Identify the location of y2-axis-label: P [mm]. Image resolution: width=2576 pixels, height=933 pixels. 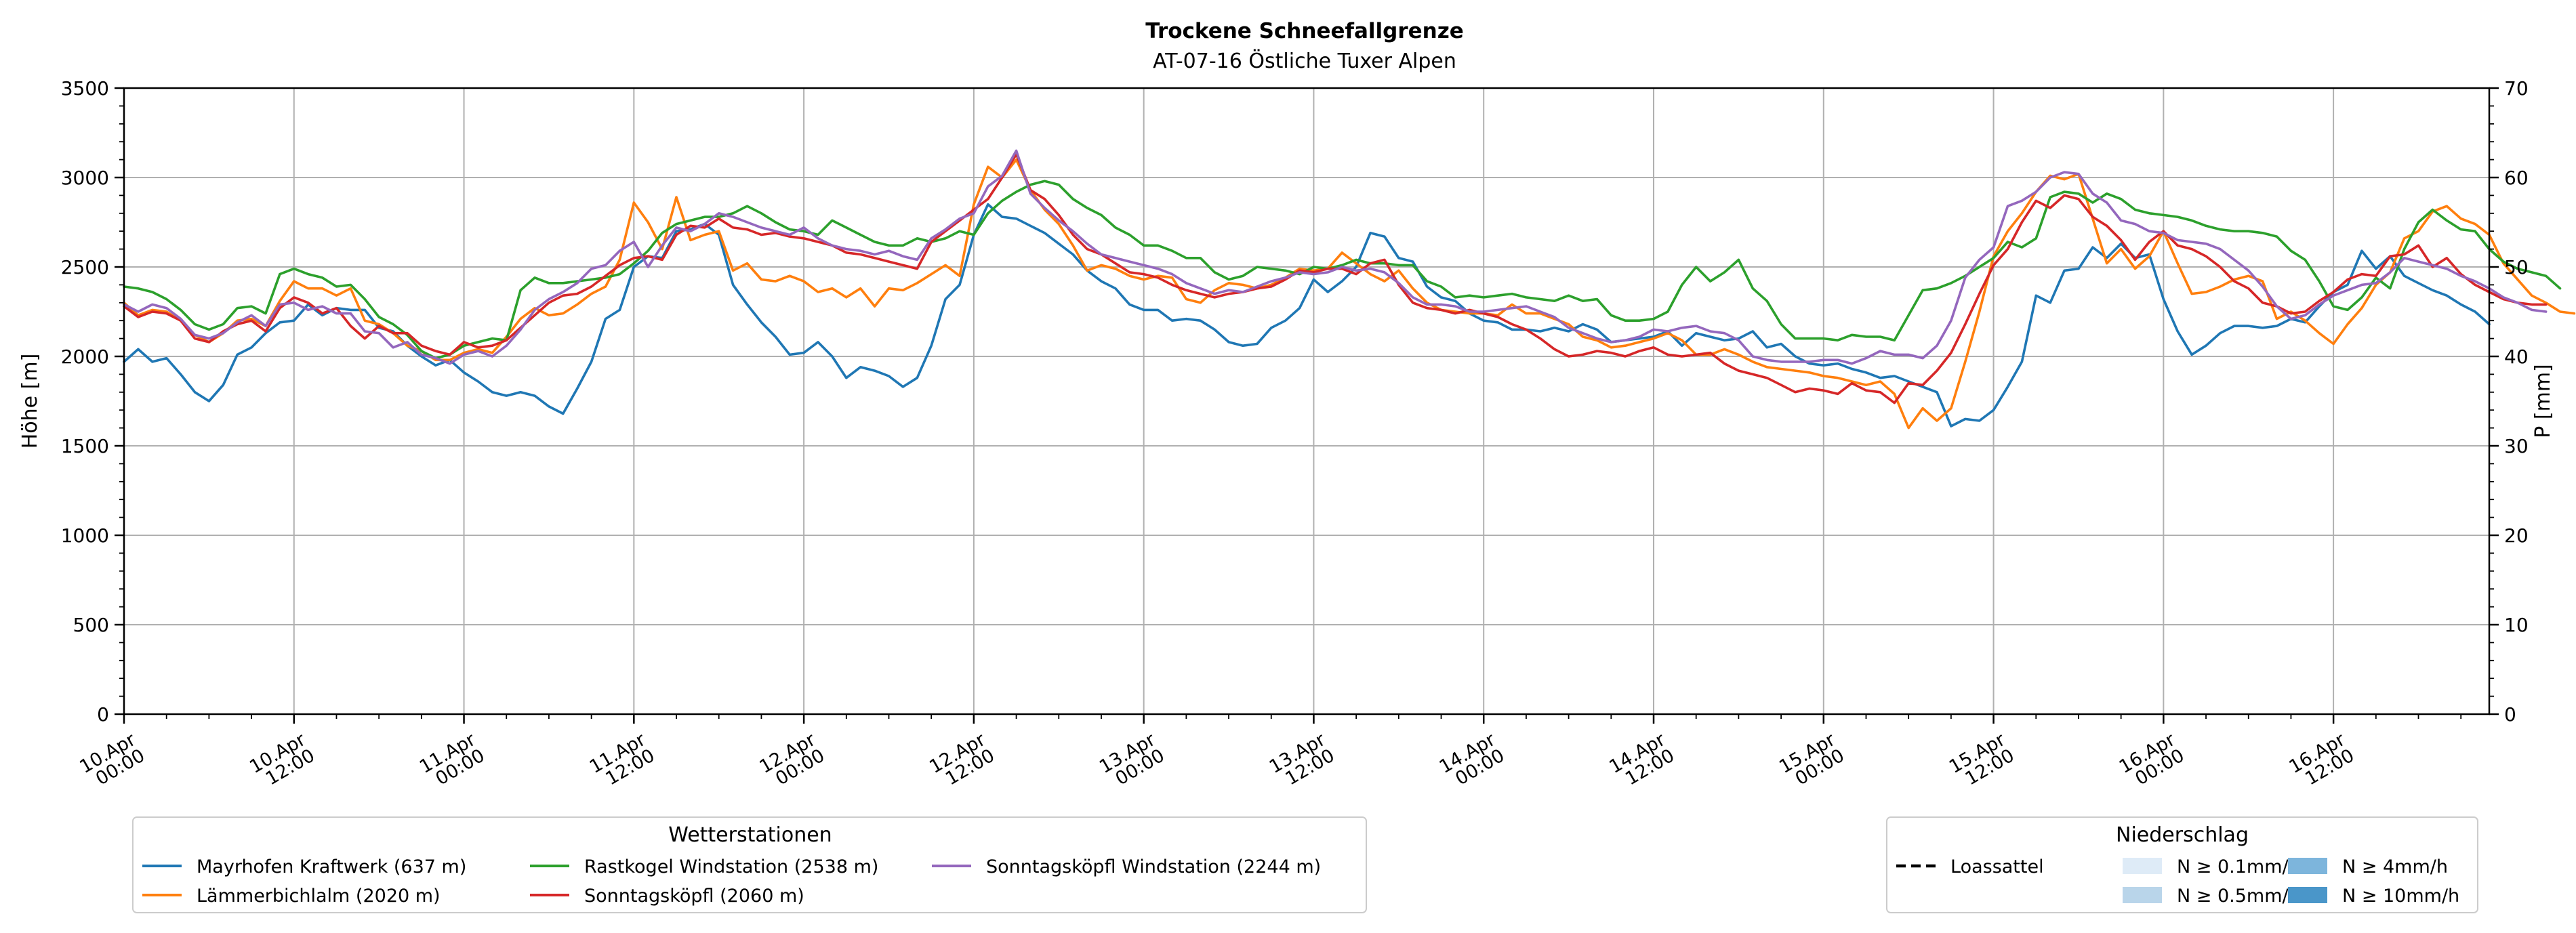
(2543, 401).